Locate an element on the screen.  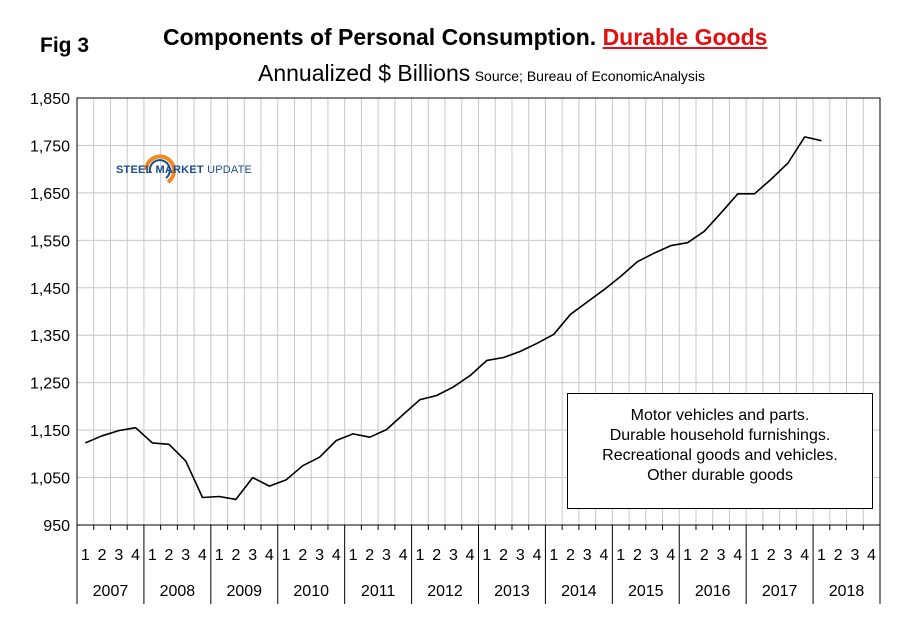
y-tick-label: 950 is located at coordinates (56, 526).